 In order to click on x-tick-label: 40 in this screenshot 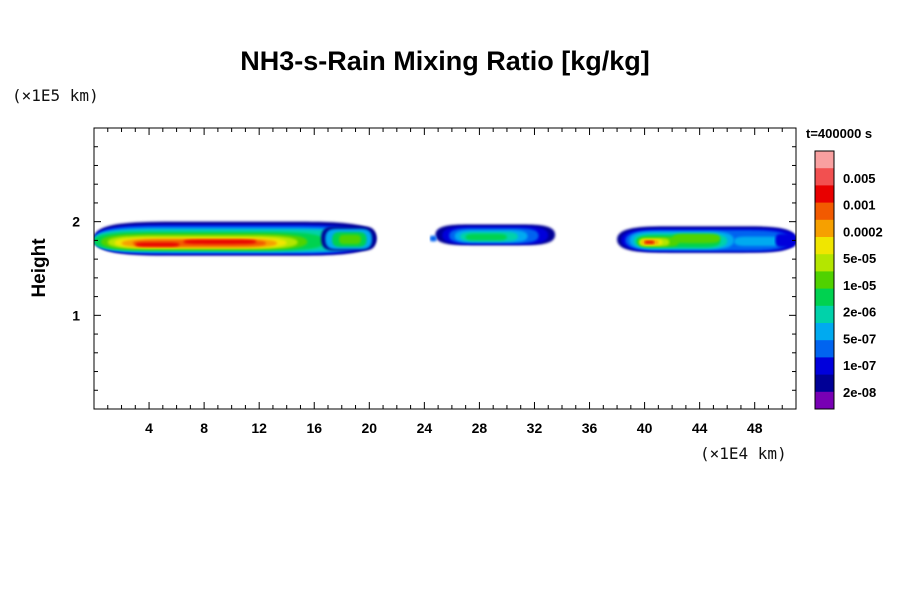, I will do `click(645, 428)`.